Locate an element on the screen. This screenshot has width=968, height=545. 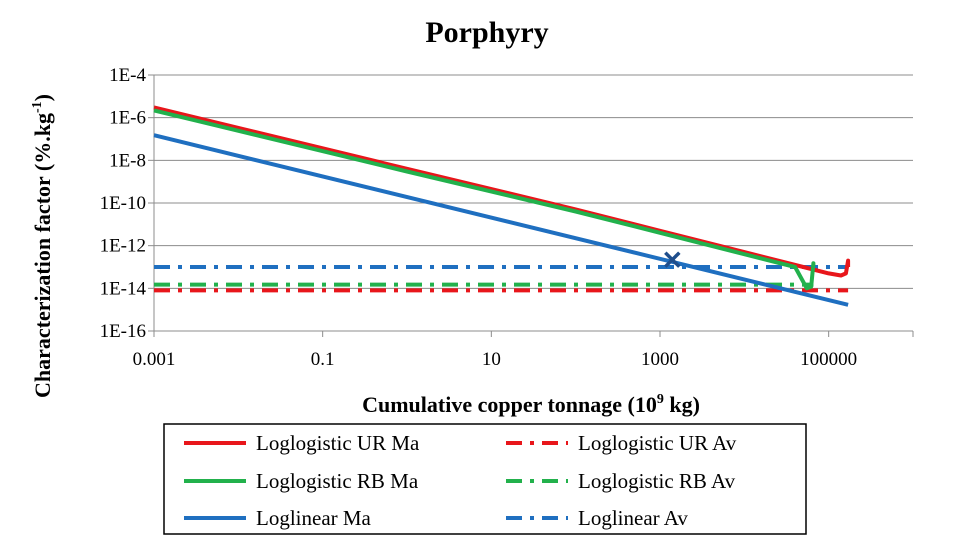
x-tick-label-0: 0.001 is located at coordinates (154, 359).